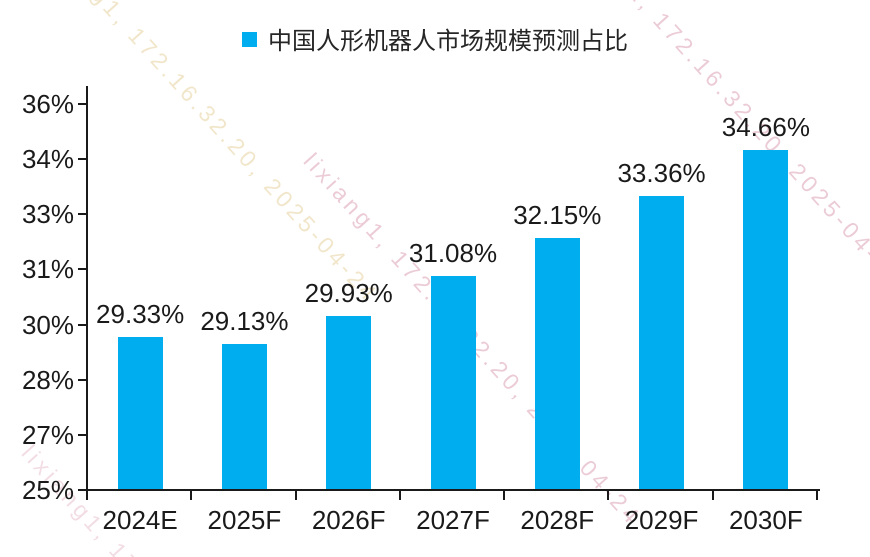  Describe the element at coordinates (557, 215) in the screenshot. I see `bar-value-label: 32.15%` at that location.